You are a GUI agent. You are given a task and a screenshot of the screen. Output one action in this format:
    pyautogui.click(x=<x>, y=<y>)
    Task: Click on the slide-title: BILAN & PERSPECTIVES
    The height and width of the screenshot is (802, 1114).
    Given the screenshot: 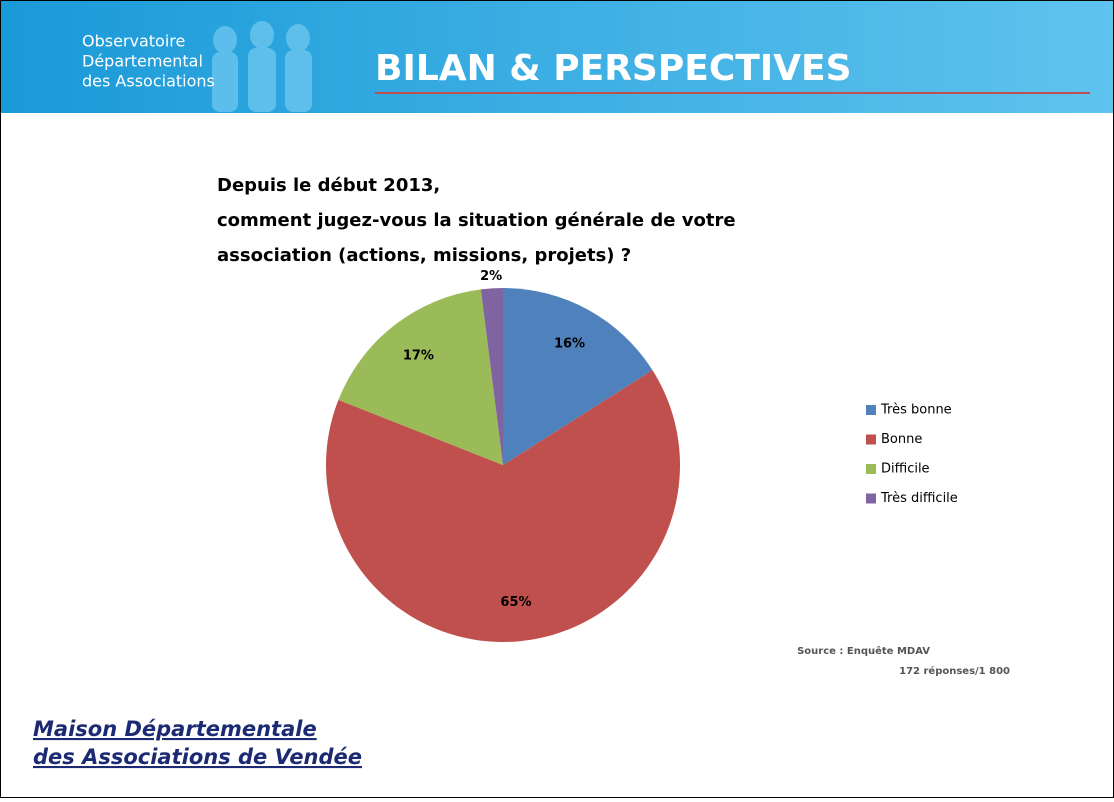 What is the action you would take?
    pyautogui.click(x=613, y=68)
    